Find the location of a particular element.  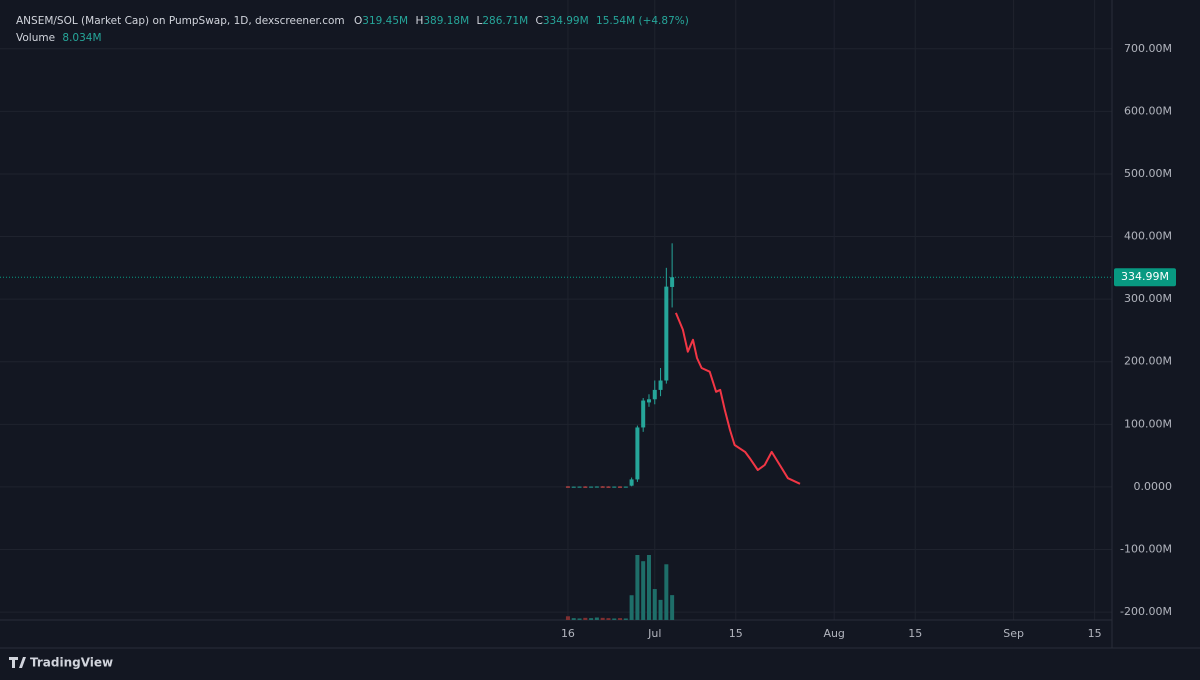

brand: TradingView is located at coordinates (71, 663).